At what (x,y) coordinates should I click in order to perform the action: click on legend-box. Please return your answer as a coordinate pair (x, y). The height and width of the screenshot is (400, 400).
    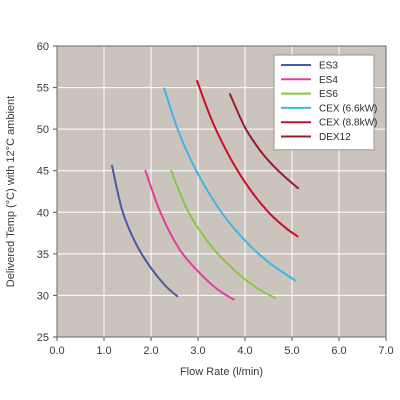
    Looking at the image, I should click on (324, 102).